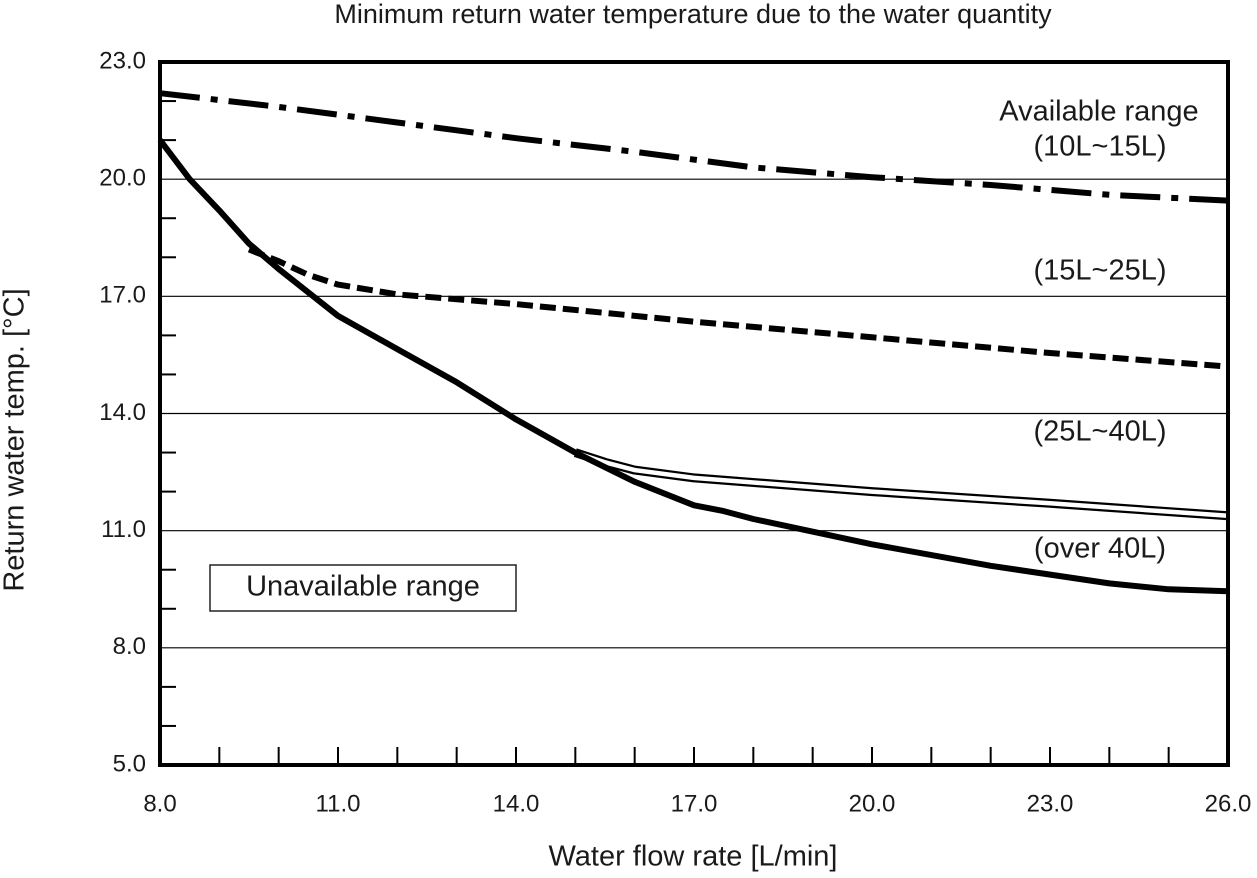 Image resolution: width=1257 pixels, height=878 pixels. Describe the element at coordinates (1099, 432) in the screenshot. I see `series-label: (25L~40L)` at that location.